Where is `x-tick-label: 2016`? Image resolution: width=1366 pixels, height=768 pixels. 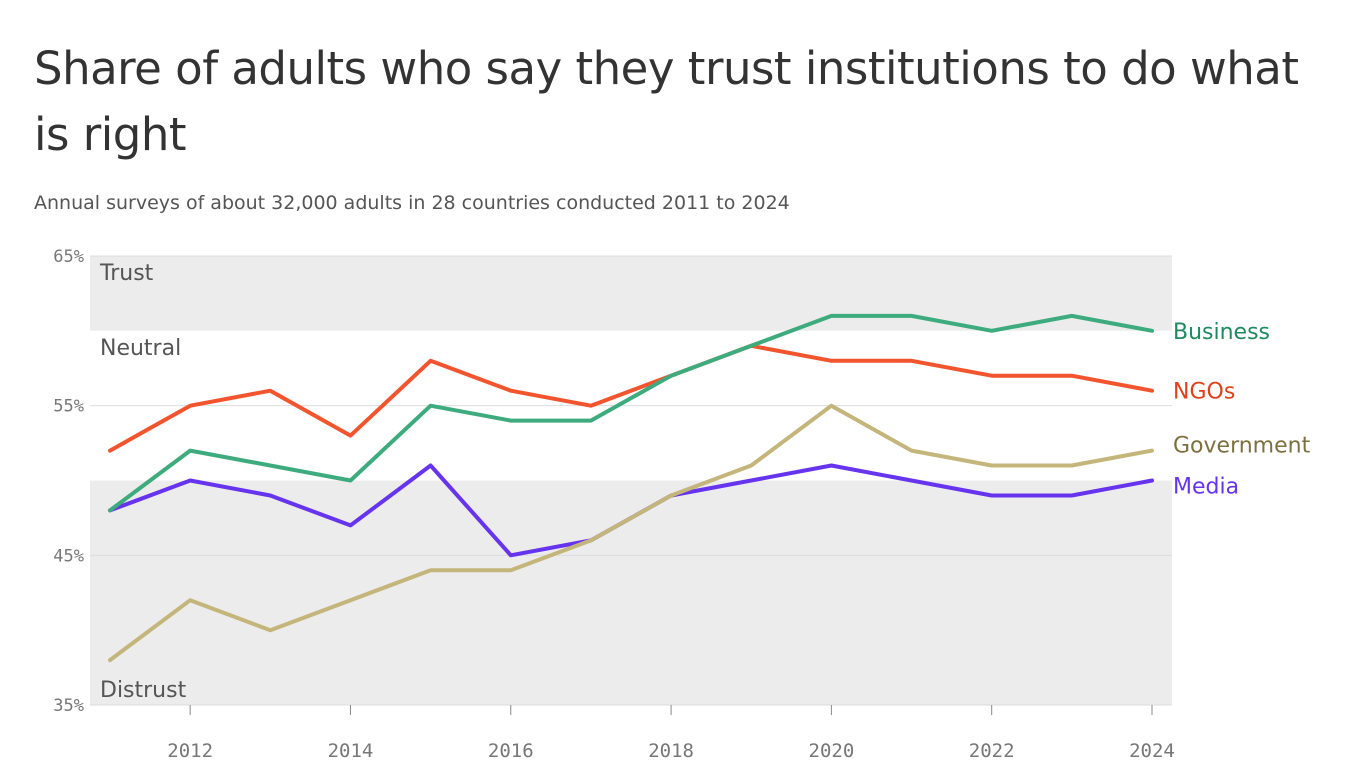 x-tick-label: 2016 is located at coordinates (511, 751).